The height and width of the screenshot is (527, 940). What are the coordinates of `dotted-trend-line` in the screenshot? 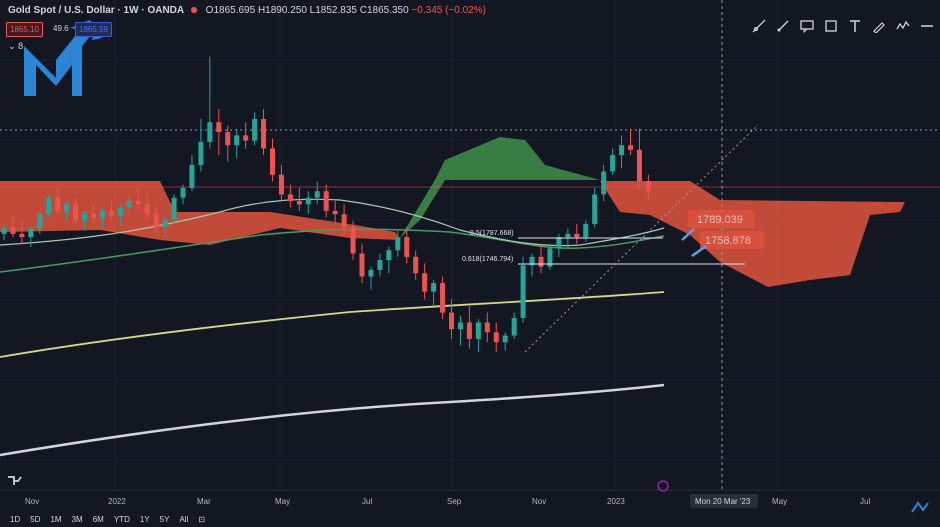 It's located at (641, 238).